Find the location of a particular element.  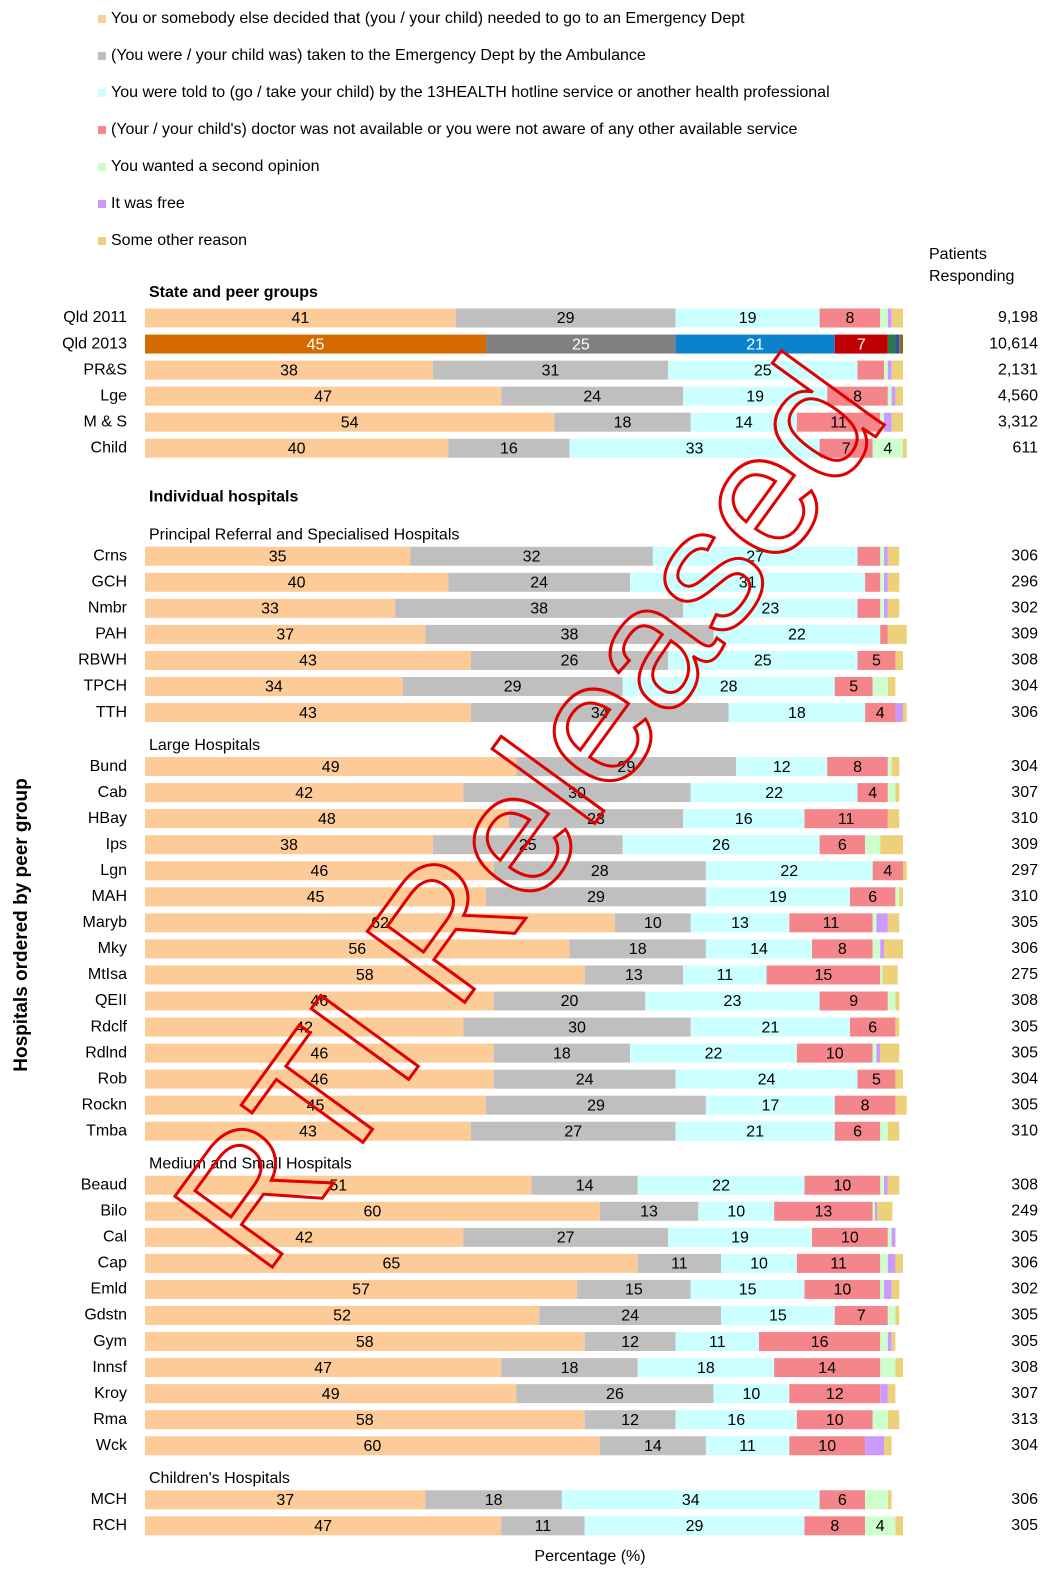

row-label: TPCH is located at coordinates (105, 686).